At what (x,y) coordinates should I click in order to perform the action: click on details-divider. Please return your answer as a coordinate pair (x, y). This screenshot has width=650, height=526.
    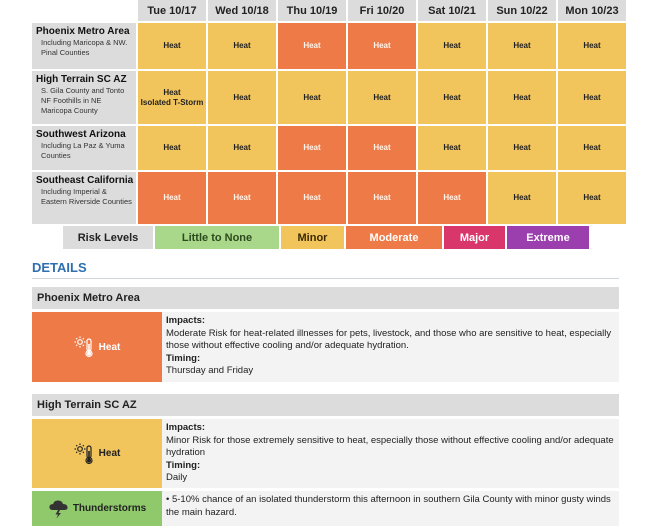
    Looking at the image, I should click on (325, 278).